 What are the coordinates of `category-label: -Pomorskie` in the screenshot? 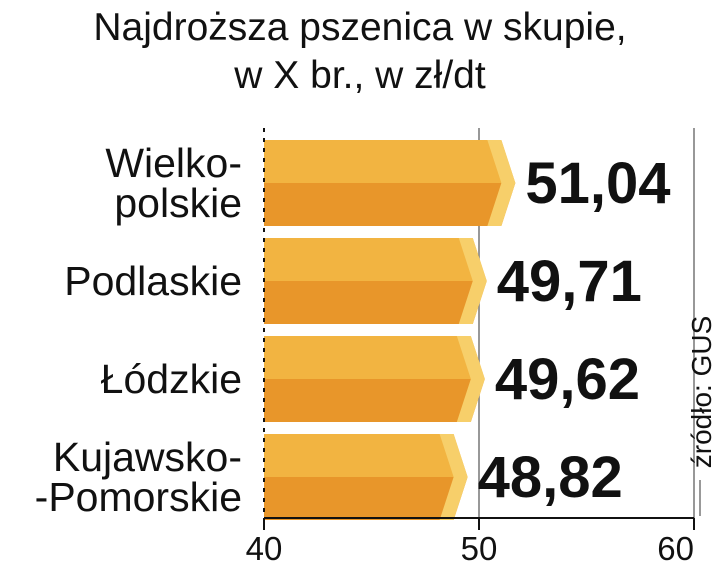 It's located at (138, 497).